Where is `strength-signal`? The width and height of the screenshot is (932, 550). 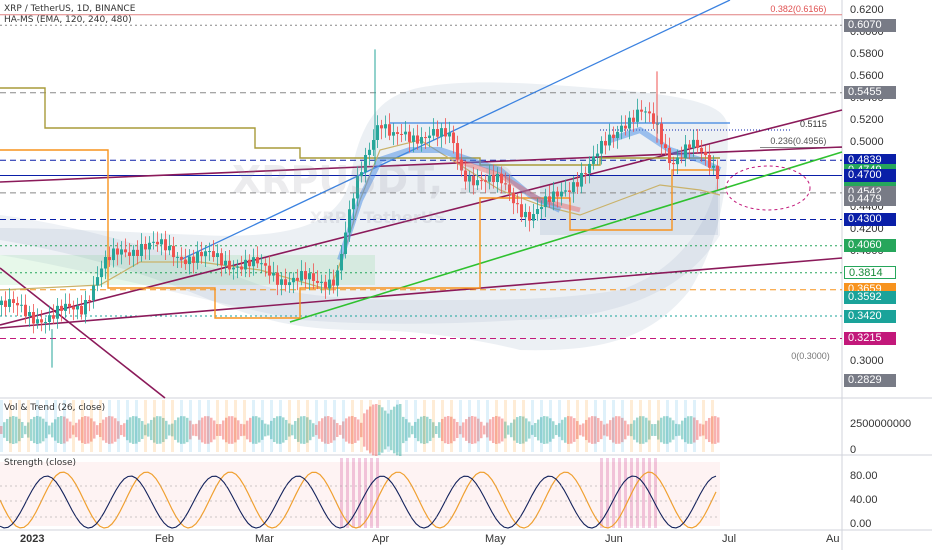
strength-signal is located at coordinates (358, 502).